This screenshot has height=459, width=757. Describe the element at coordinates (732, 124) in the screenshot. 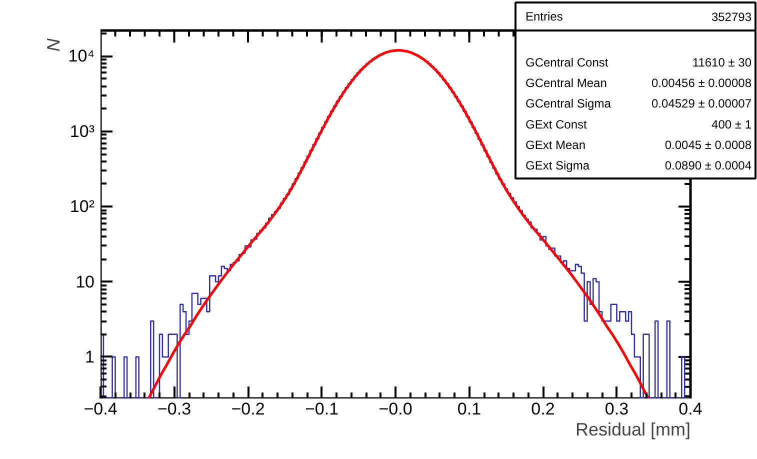

I see `text: 400 ± 1` at that location.